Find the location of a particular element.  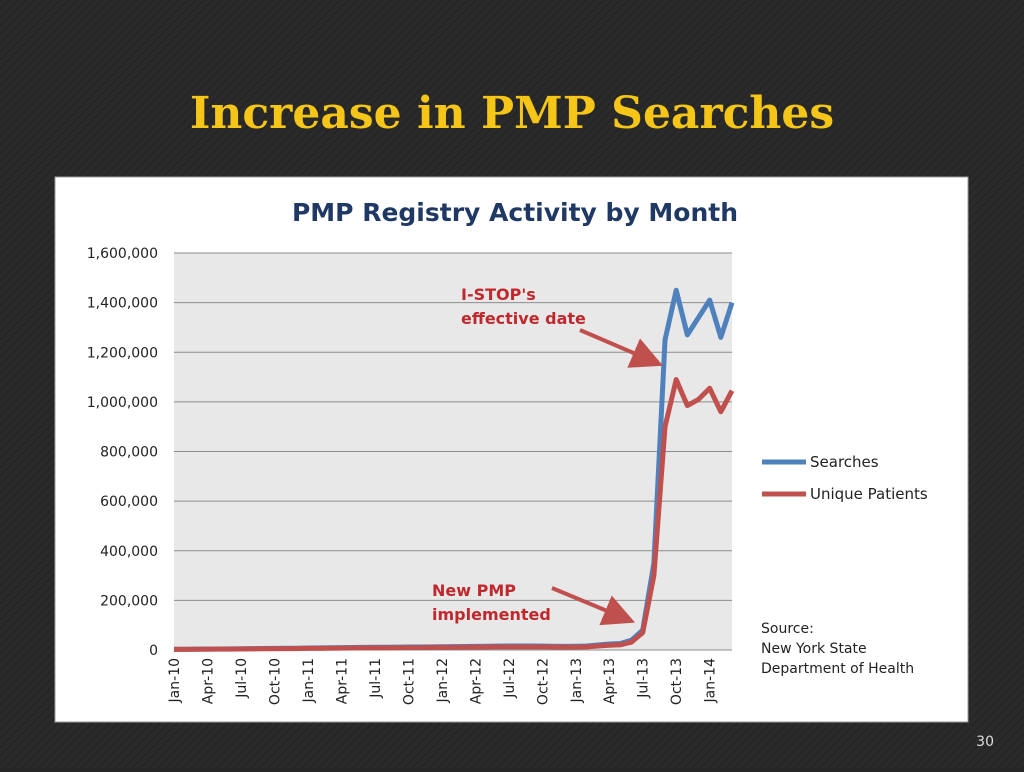

annotation: implemented is located at coordinates (491, 614).